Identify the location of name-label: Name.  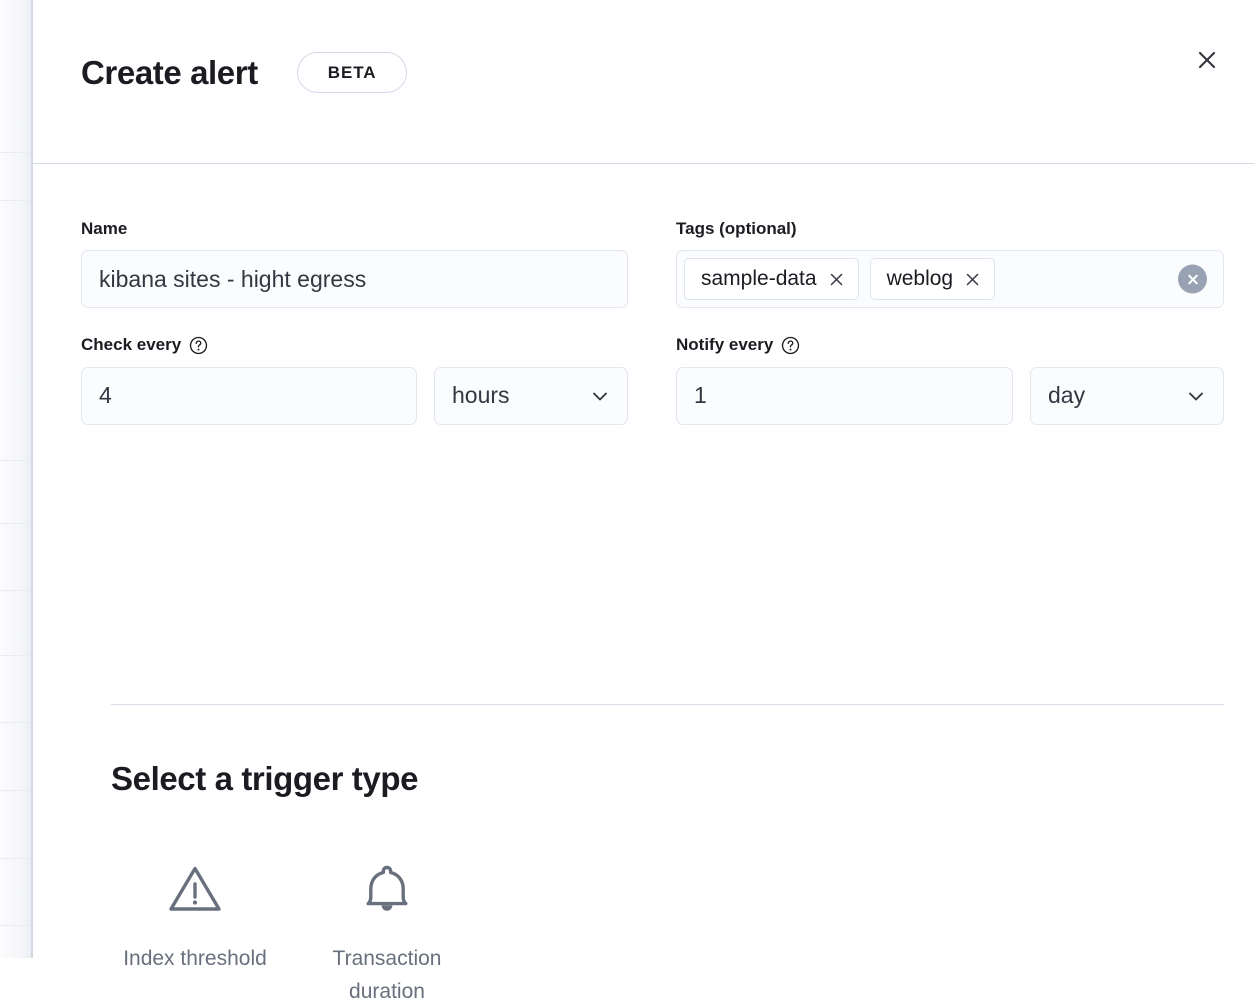
(354, 229).